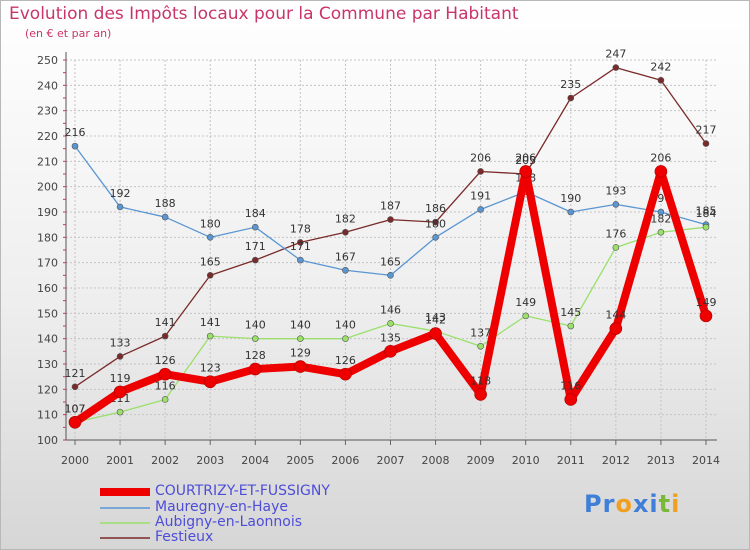 The image size is (750, 550). Describe the element at coordinates (47, 339) in the screenshot. I see `y-tick-label: 140` at that location.